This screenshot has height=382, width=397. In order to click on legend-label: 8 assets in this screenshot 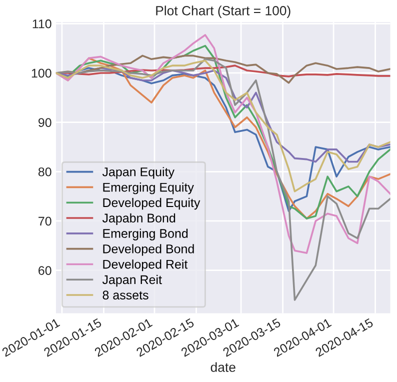, I will do `click(125, 295)`.